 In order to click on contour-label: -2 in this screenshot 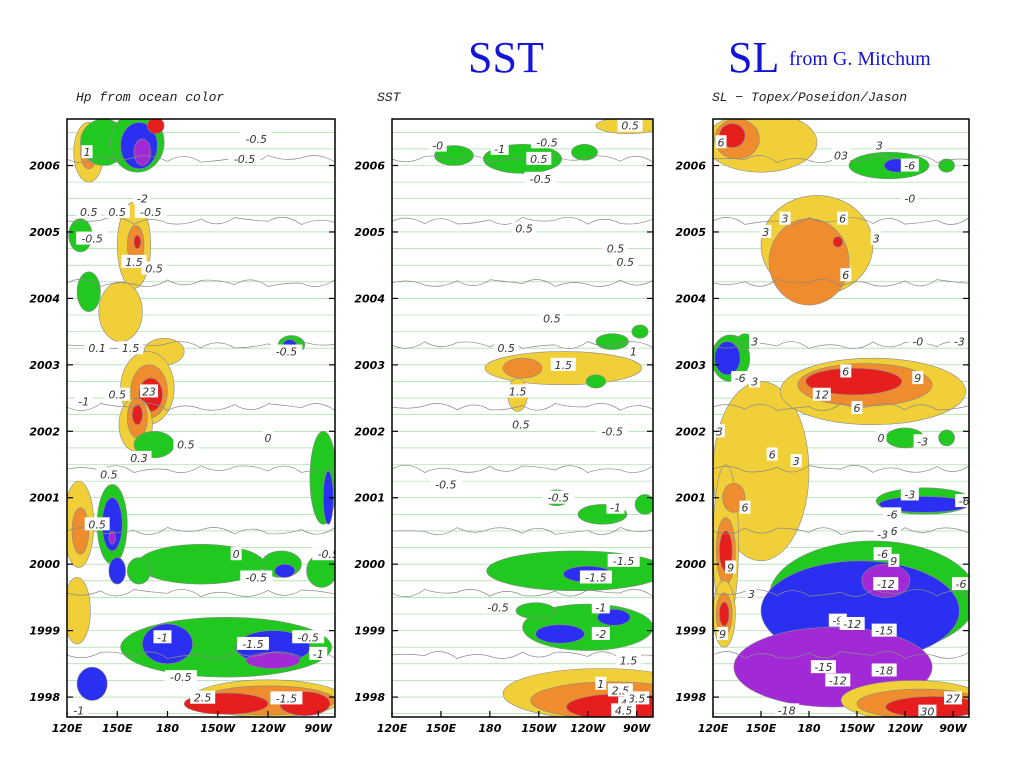, I will do `click(600, 634)`.